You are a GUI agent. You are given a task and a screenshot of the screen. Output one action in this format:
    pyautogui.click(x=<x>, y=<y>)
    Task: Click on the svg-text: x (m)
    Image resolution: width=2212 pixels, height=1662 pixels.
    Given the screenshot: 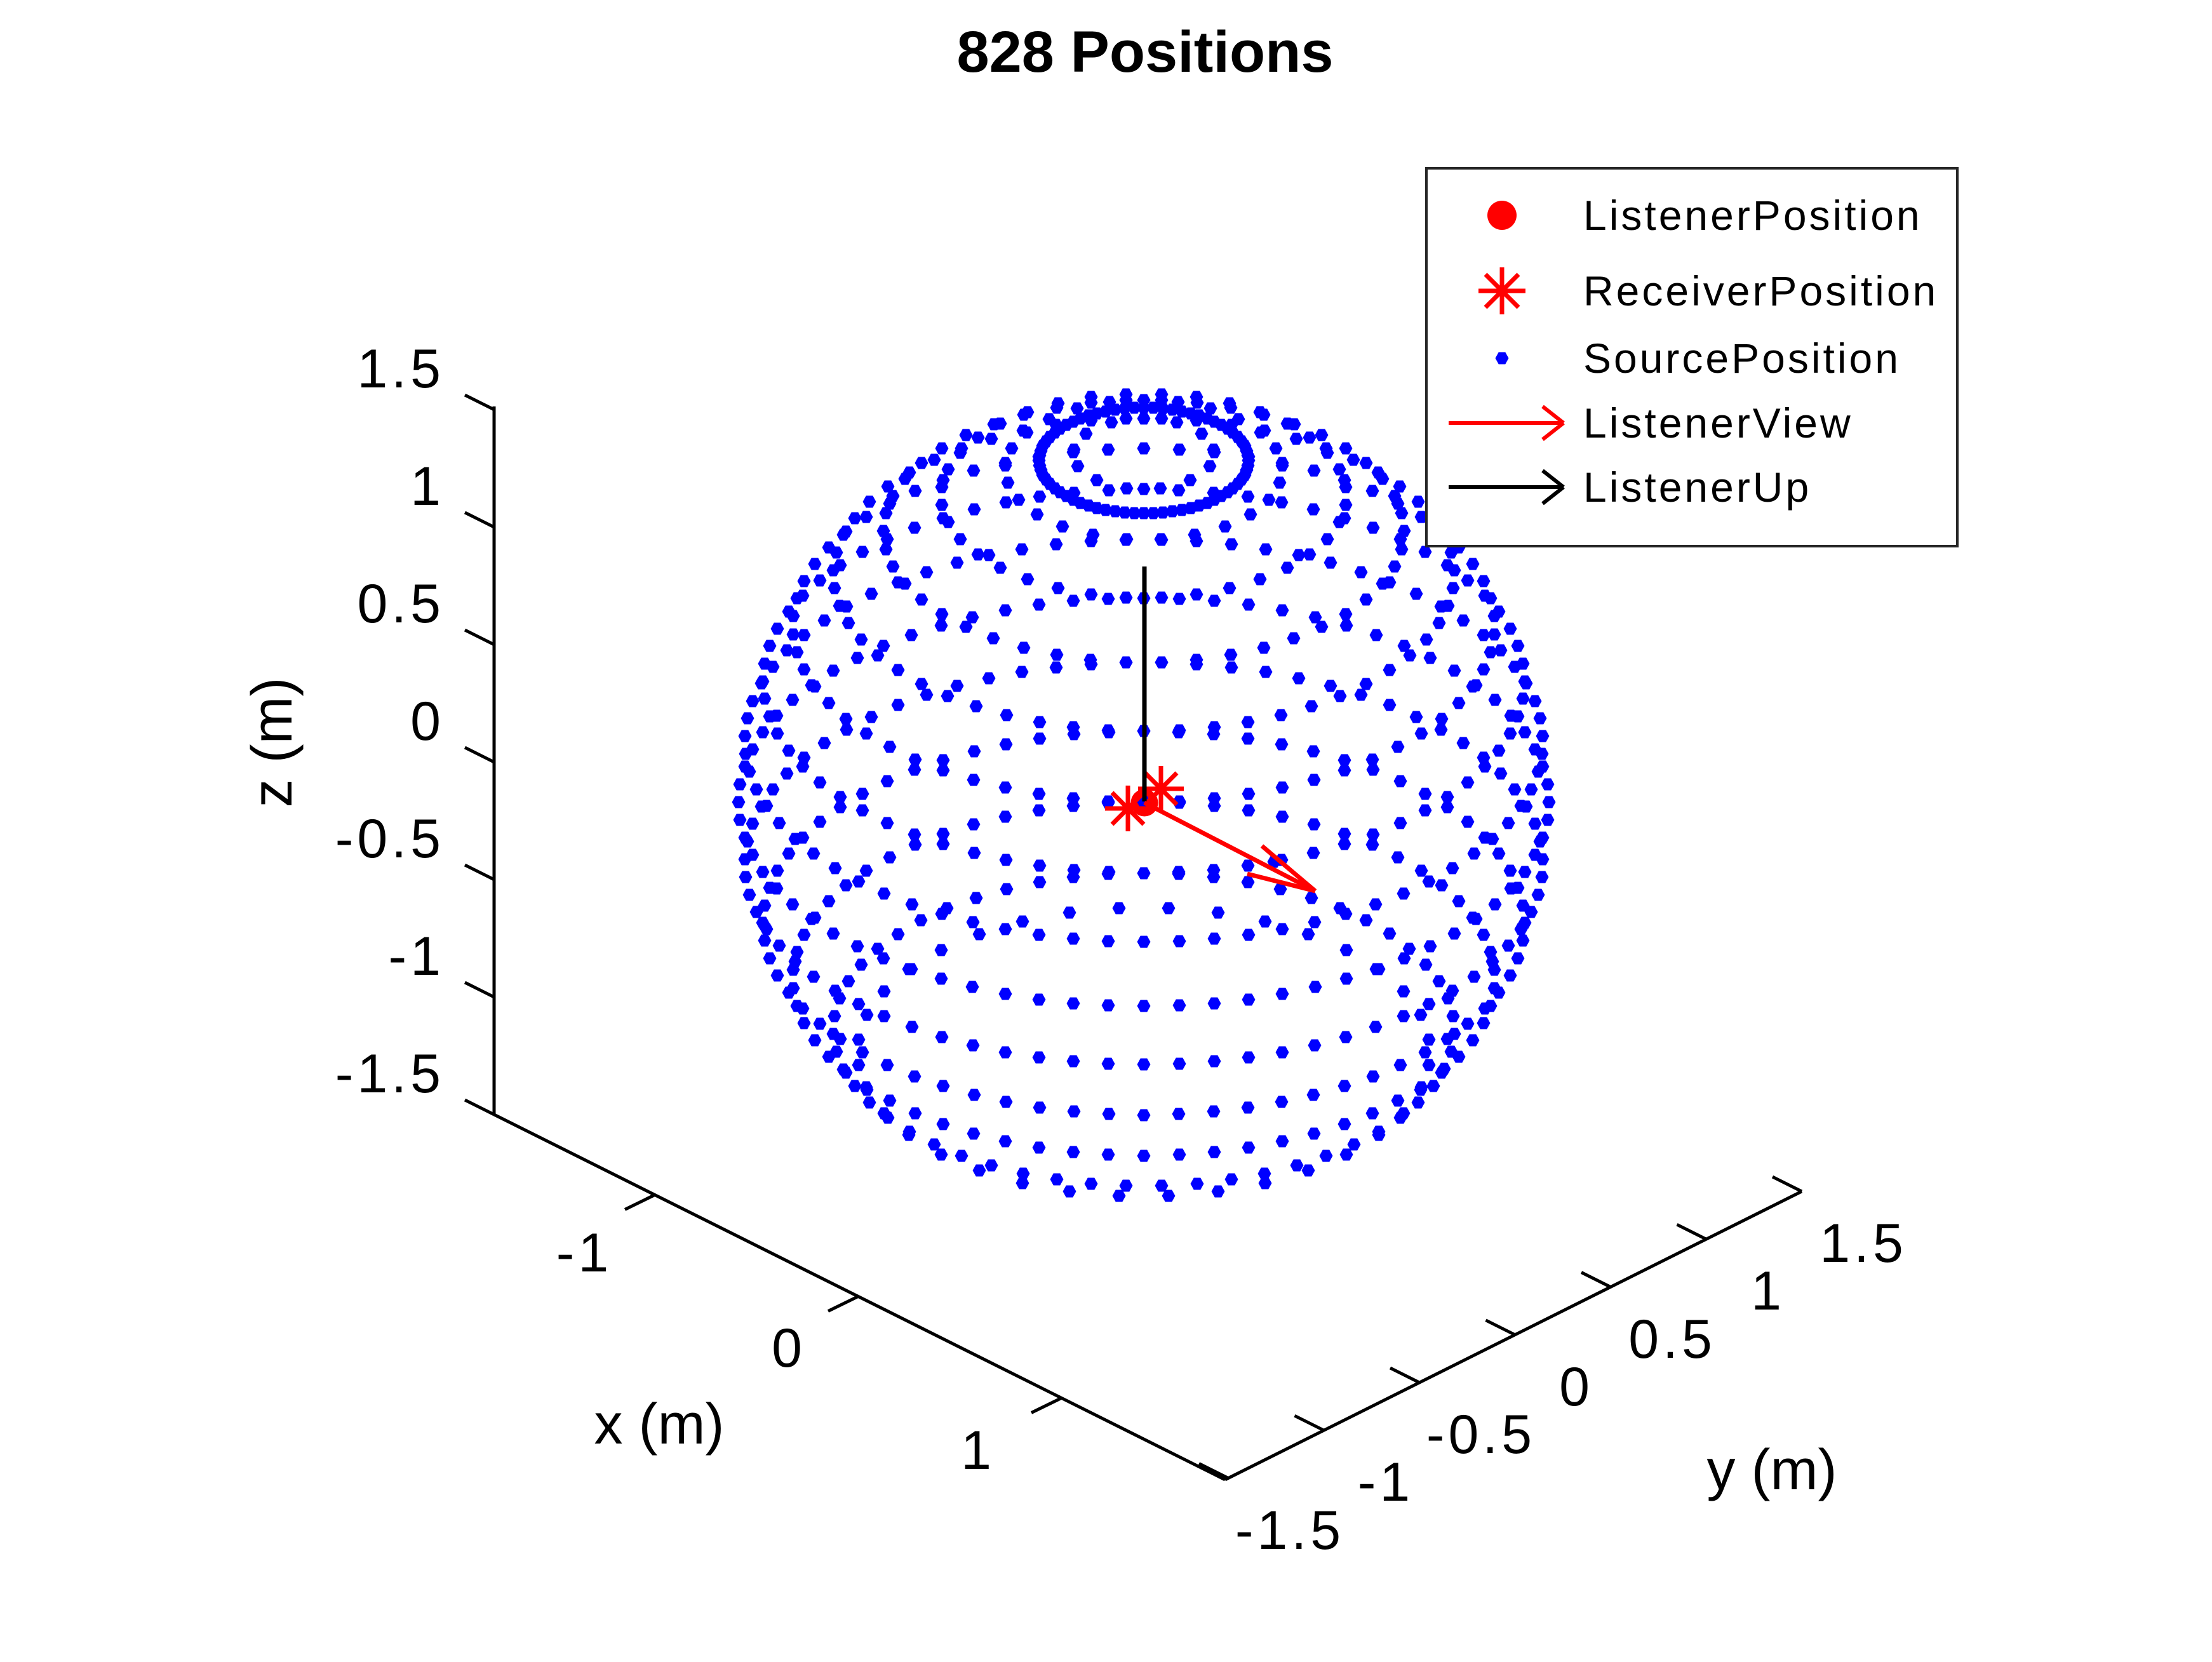 What is the action you would take?
    pyautogui.click(x=660, y=1425)
    